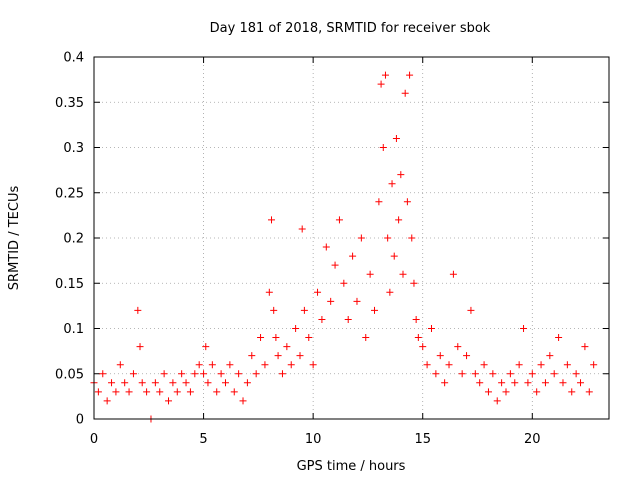  Describe the element at coordinates (69, 103) in the screenshot. I see `y-tick-label: 0.35` at that location.